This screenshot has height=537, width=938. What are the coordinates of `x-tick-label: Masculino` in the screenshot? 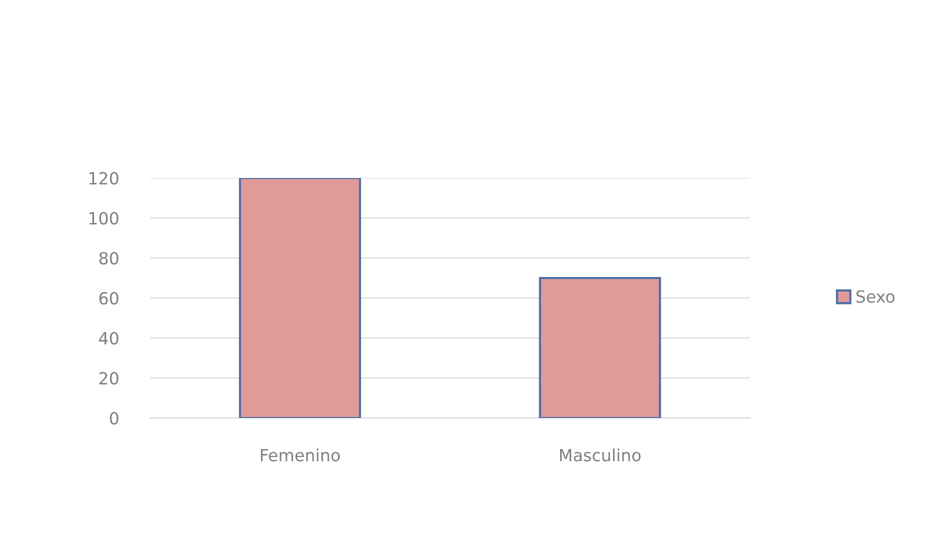 It's located at (600, 455).